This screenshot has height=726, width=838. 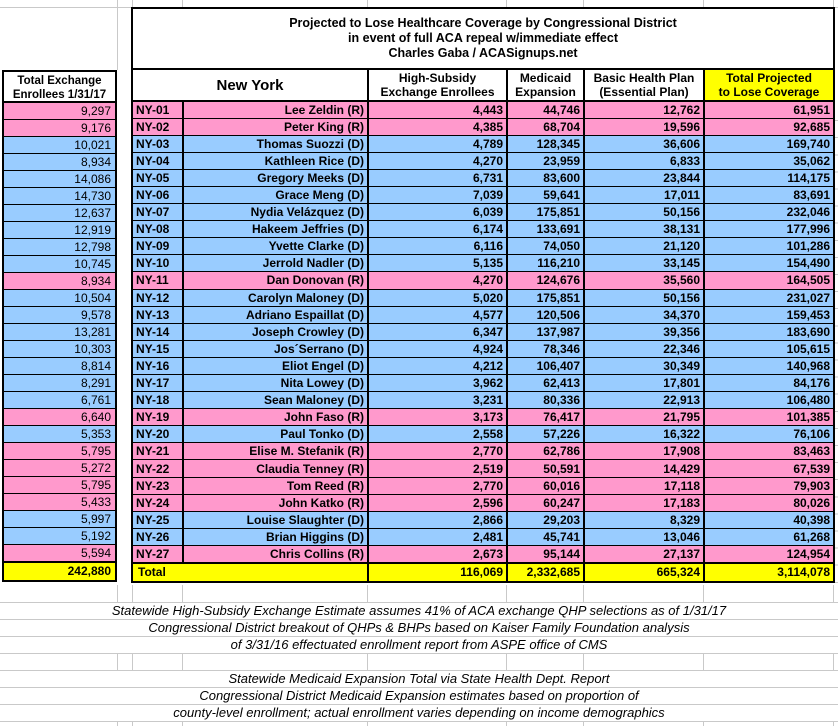 I want to click on high-subsidy-cell: 2,673, so click(x=437, y=554).